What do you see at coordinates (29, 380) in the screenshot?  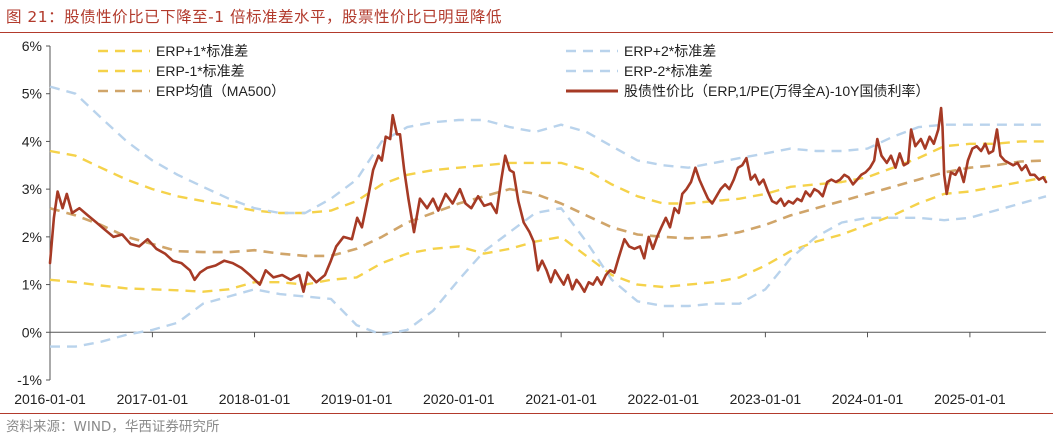 I see `y-tick-label: -1%` at bounding box center [29, 380].